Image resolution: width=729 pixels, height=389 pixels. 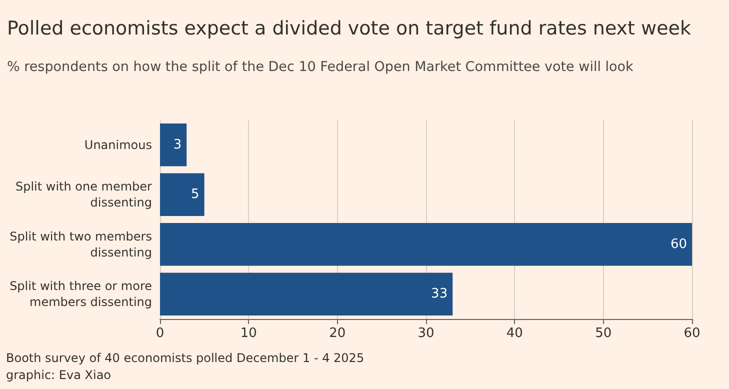 I want to click on x-tick-label: 30, so click(x=426, y=333).